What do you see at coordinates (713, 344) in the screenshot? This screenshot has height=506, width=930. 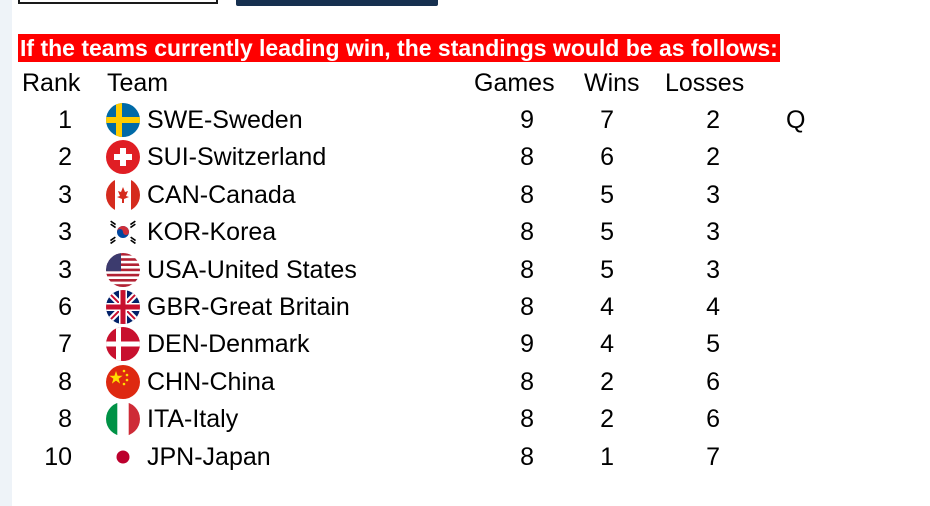 I see `losses-cell: 5` at bounding box center [713, 344].